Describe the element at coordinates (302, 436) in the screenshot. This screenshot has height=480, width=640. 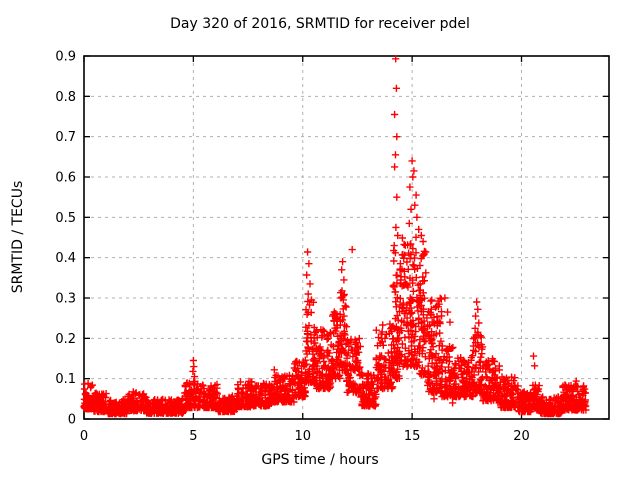
I see `x-tick-label: 10` at that location.